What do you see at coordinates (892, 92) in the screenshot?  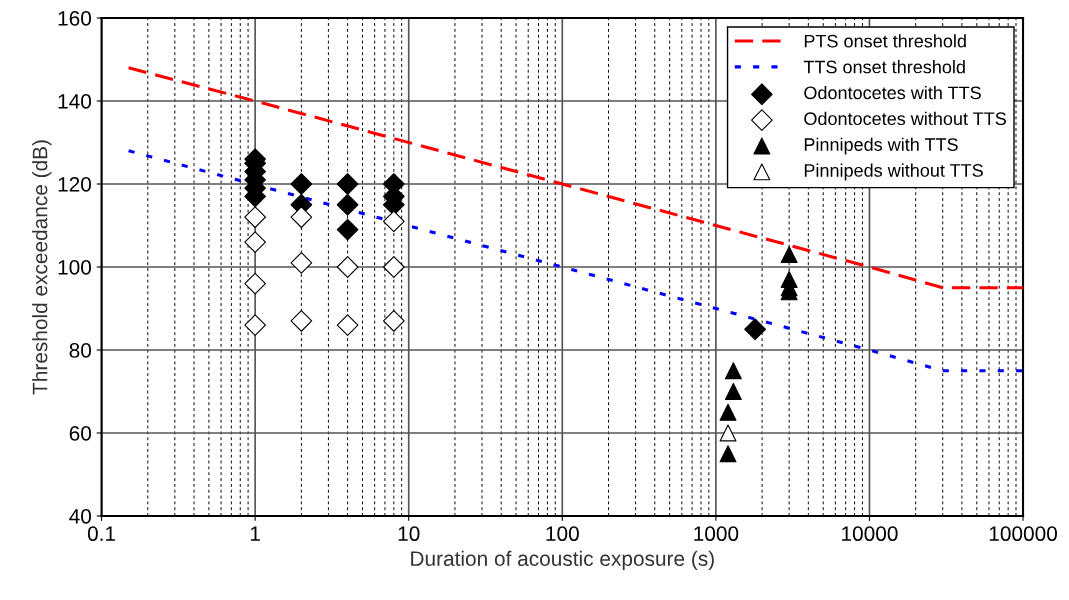 I see `legend-label: Odontocetes with TTS` at bounding box center [892, 92].